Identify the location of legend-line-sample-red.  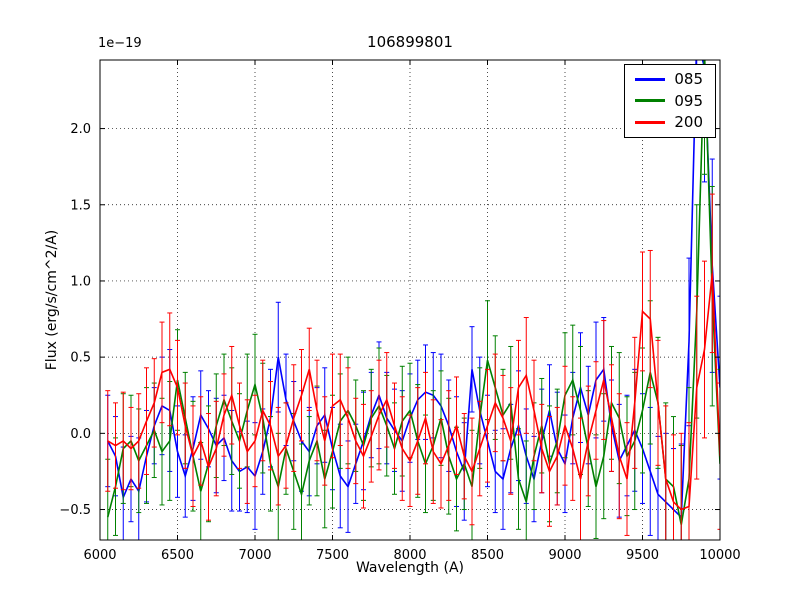
(650, 122).